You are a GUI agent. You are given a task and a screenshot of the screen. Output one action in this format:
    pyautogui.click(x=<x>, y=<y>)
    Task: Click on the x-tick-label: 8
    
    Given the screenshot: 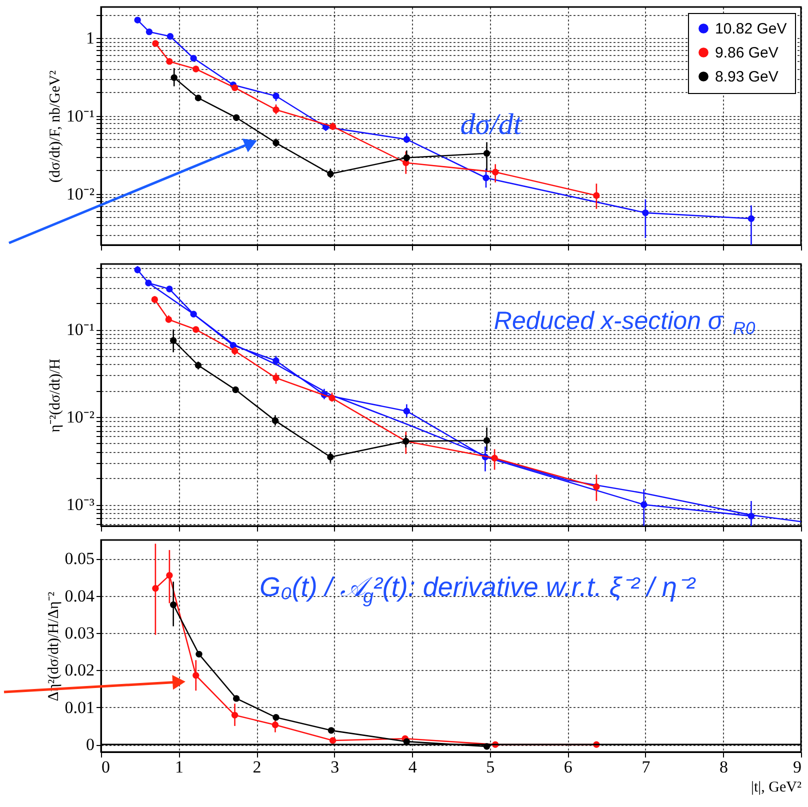 What is the action you would take?
    pyautogui.click(x=723, y=767)
    